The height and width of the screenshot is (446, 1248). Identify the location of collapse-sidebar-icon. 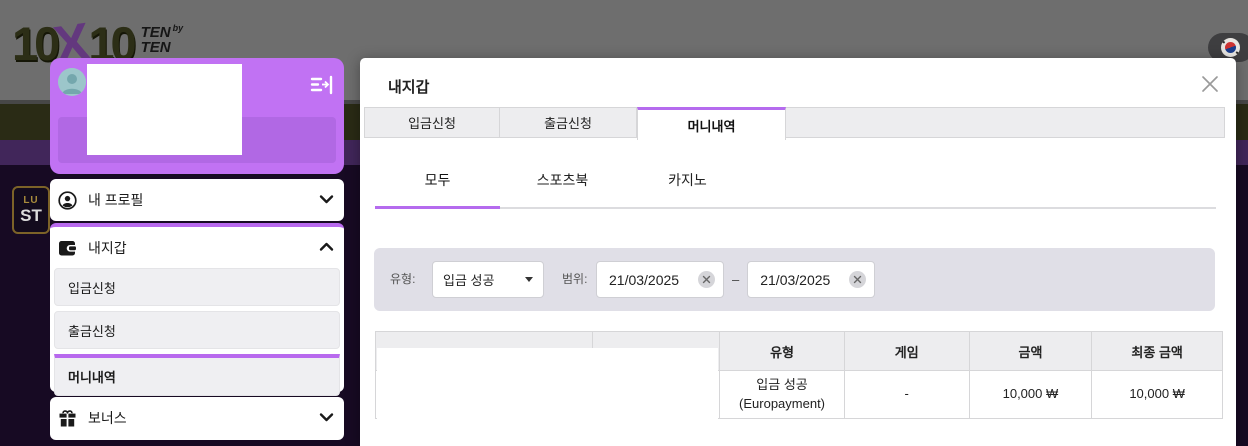
(322, 85).